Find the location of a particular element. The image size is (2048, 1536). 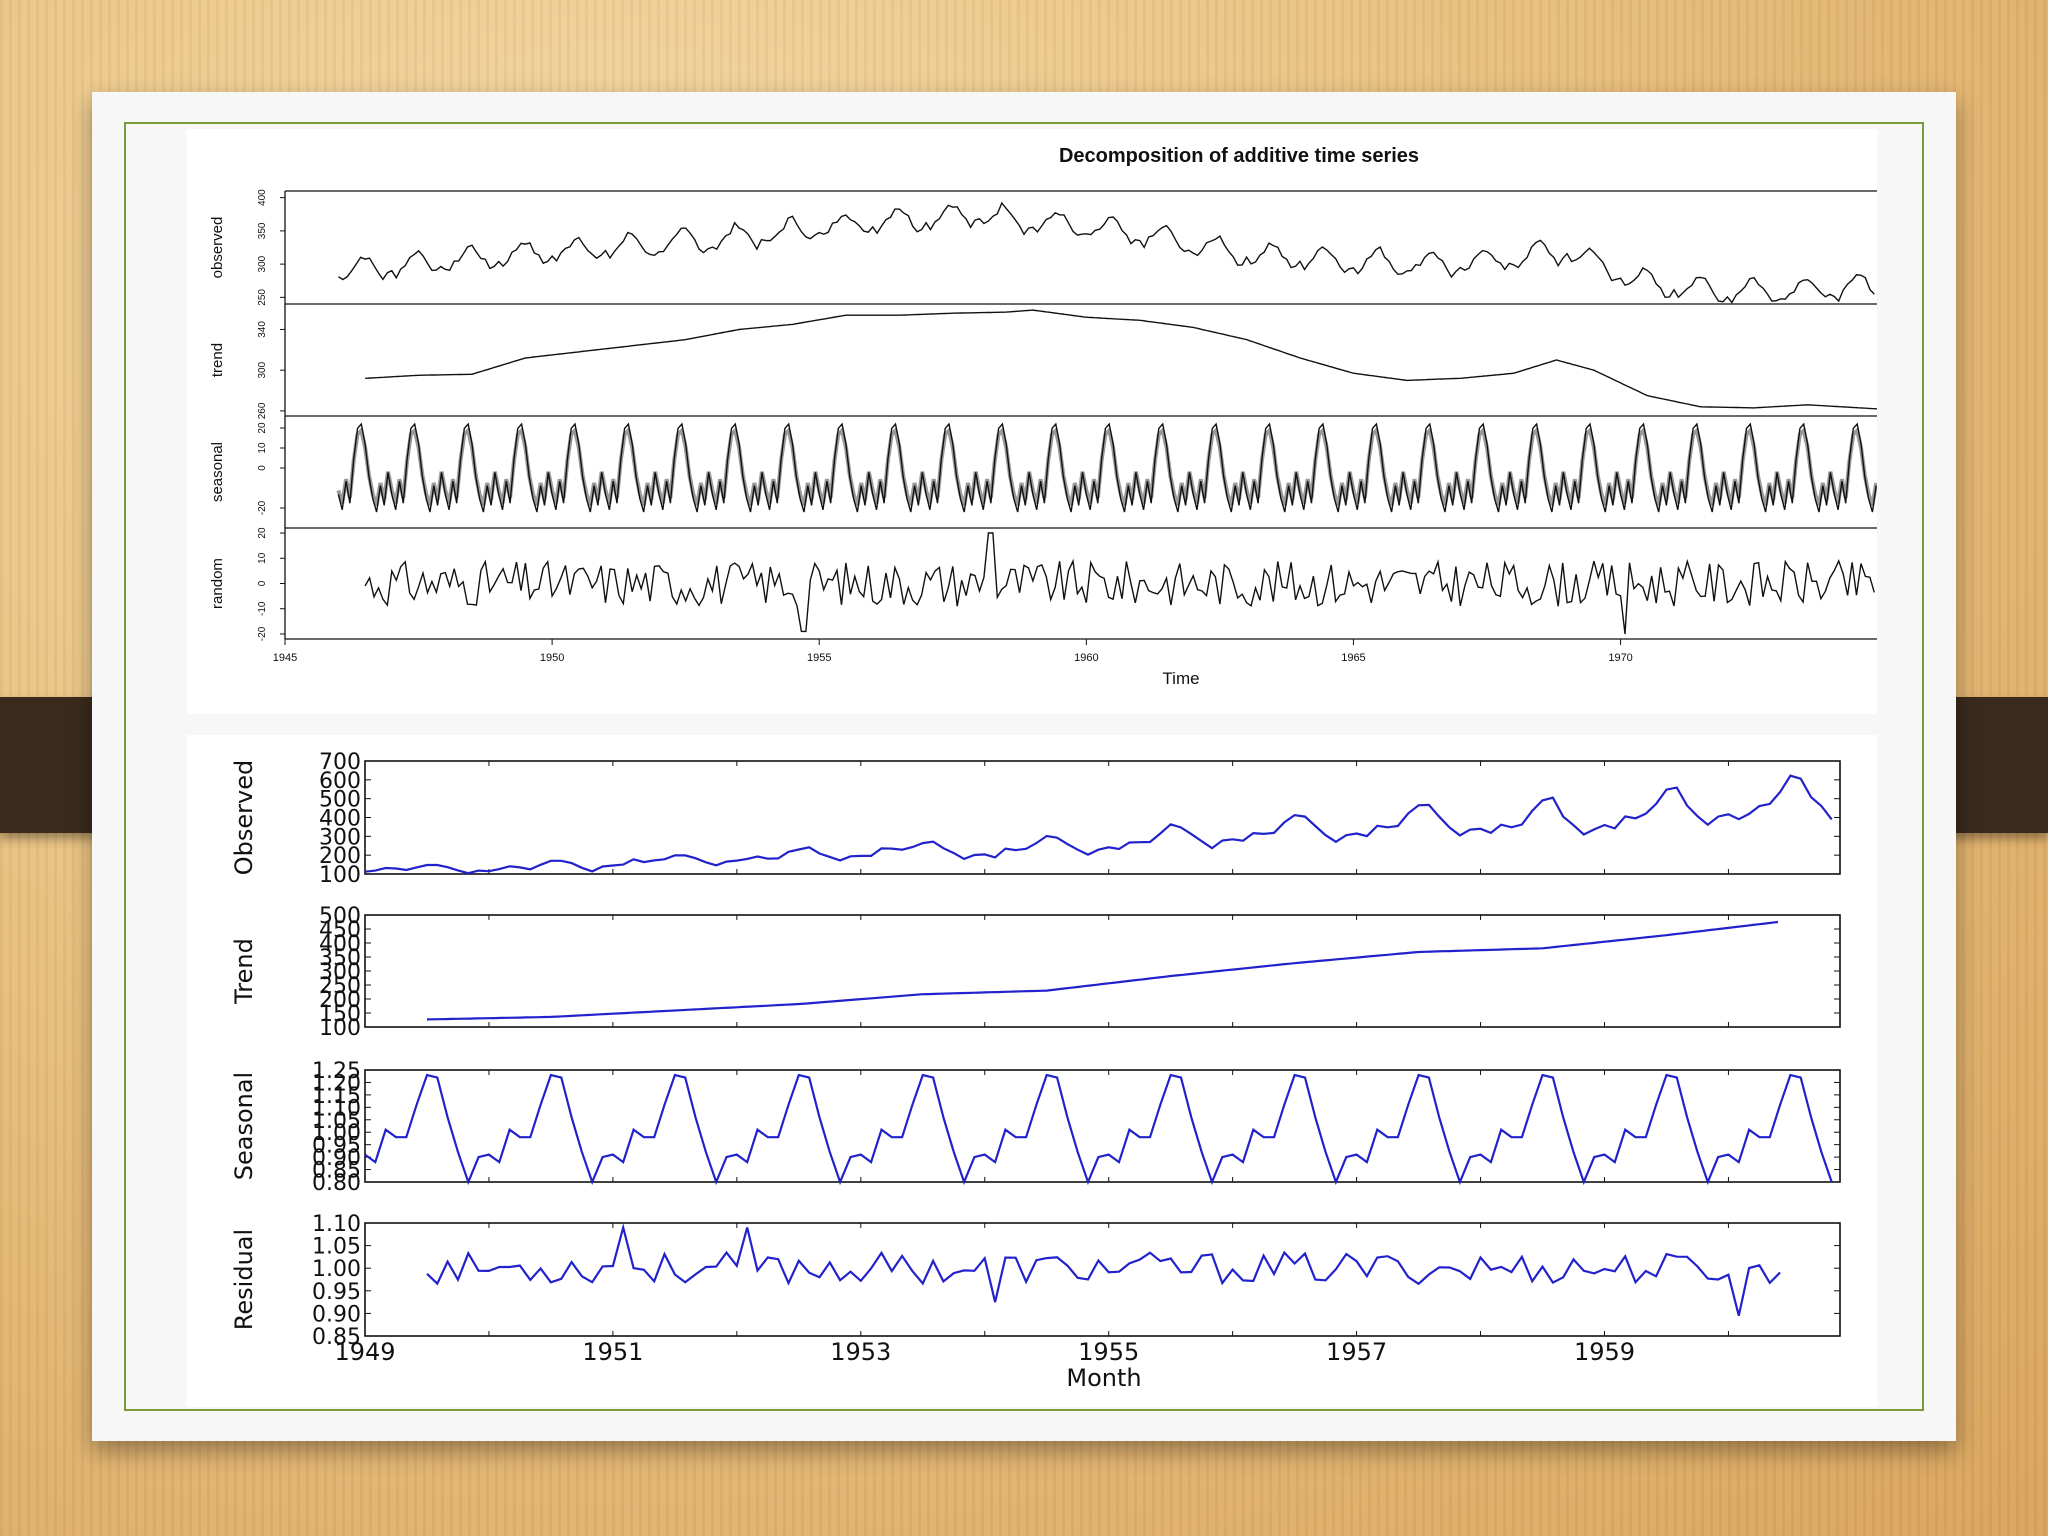

panel-label-Residual: Residual is located at coordinates (244, 1279).